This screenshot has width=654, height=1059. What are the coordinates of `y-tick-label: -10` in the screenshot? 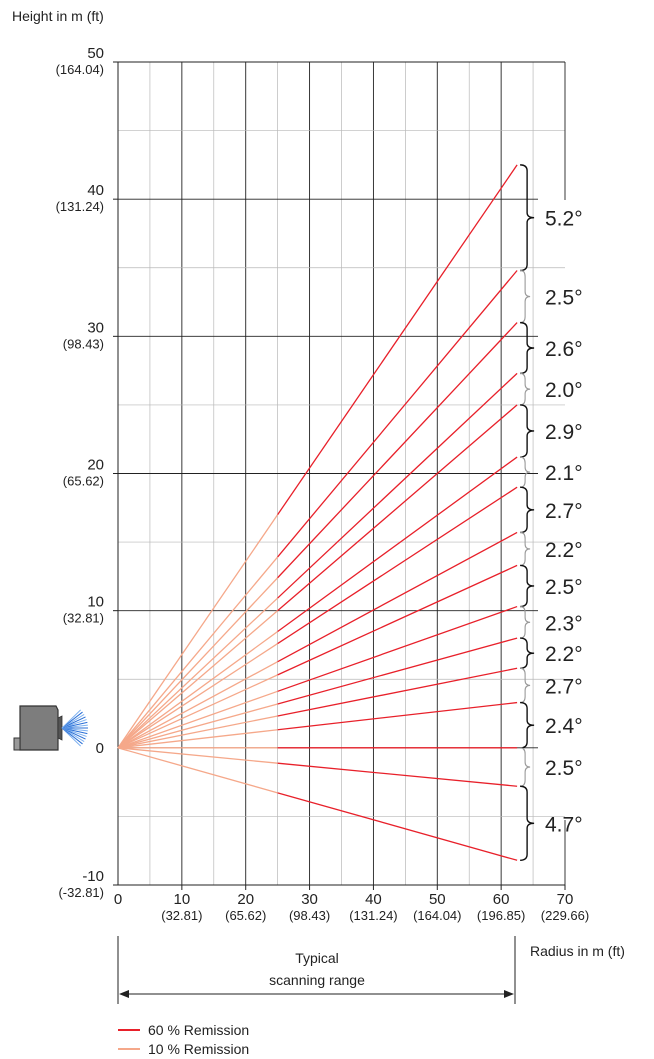 It's located at (93, 876).